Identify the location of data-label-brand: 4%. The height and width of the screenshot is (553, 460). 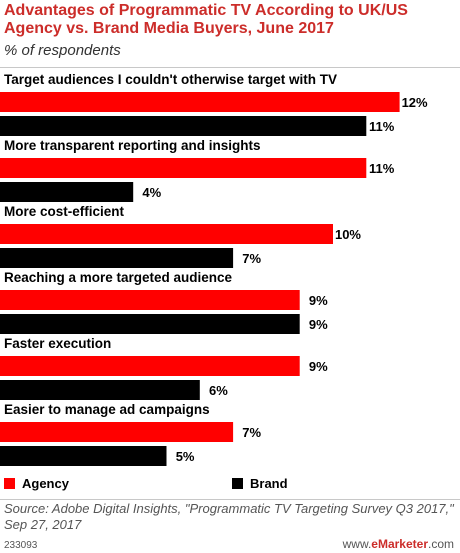
(151, 192).